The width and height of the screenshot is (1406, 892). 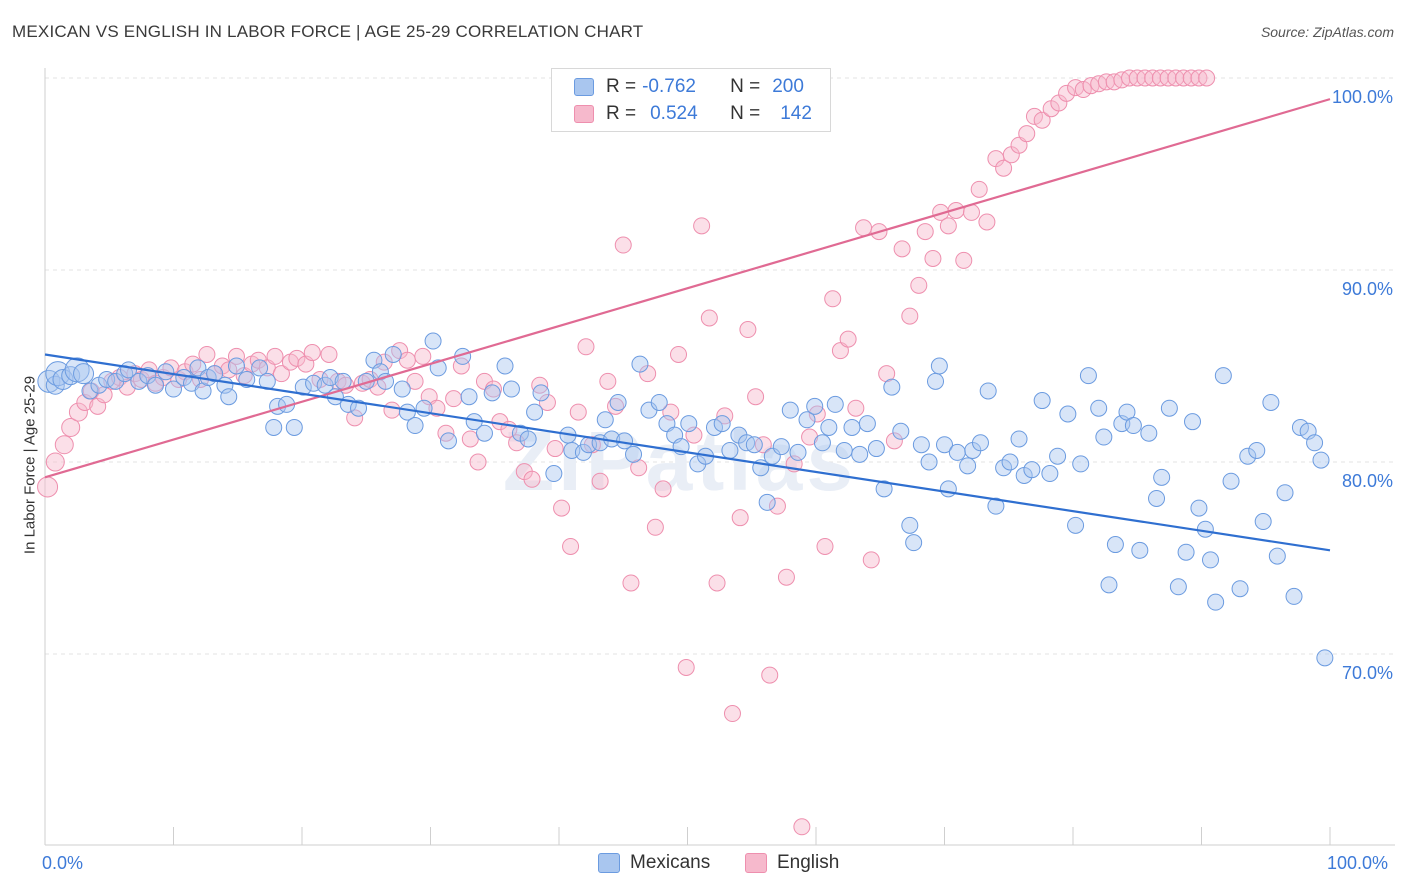 I want to click on series-legend: Mexicans English, so click(x=703, y=865).